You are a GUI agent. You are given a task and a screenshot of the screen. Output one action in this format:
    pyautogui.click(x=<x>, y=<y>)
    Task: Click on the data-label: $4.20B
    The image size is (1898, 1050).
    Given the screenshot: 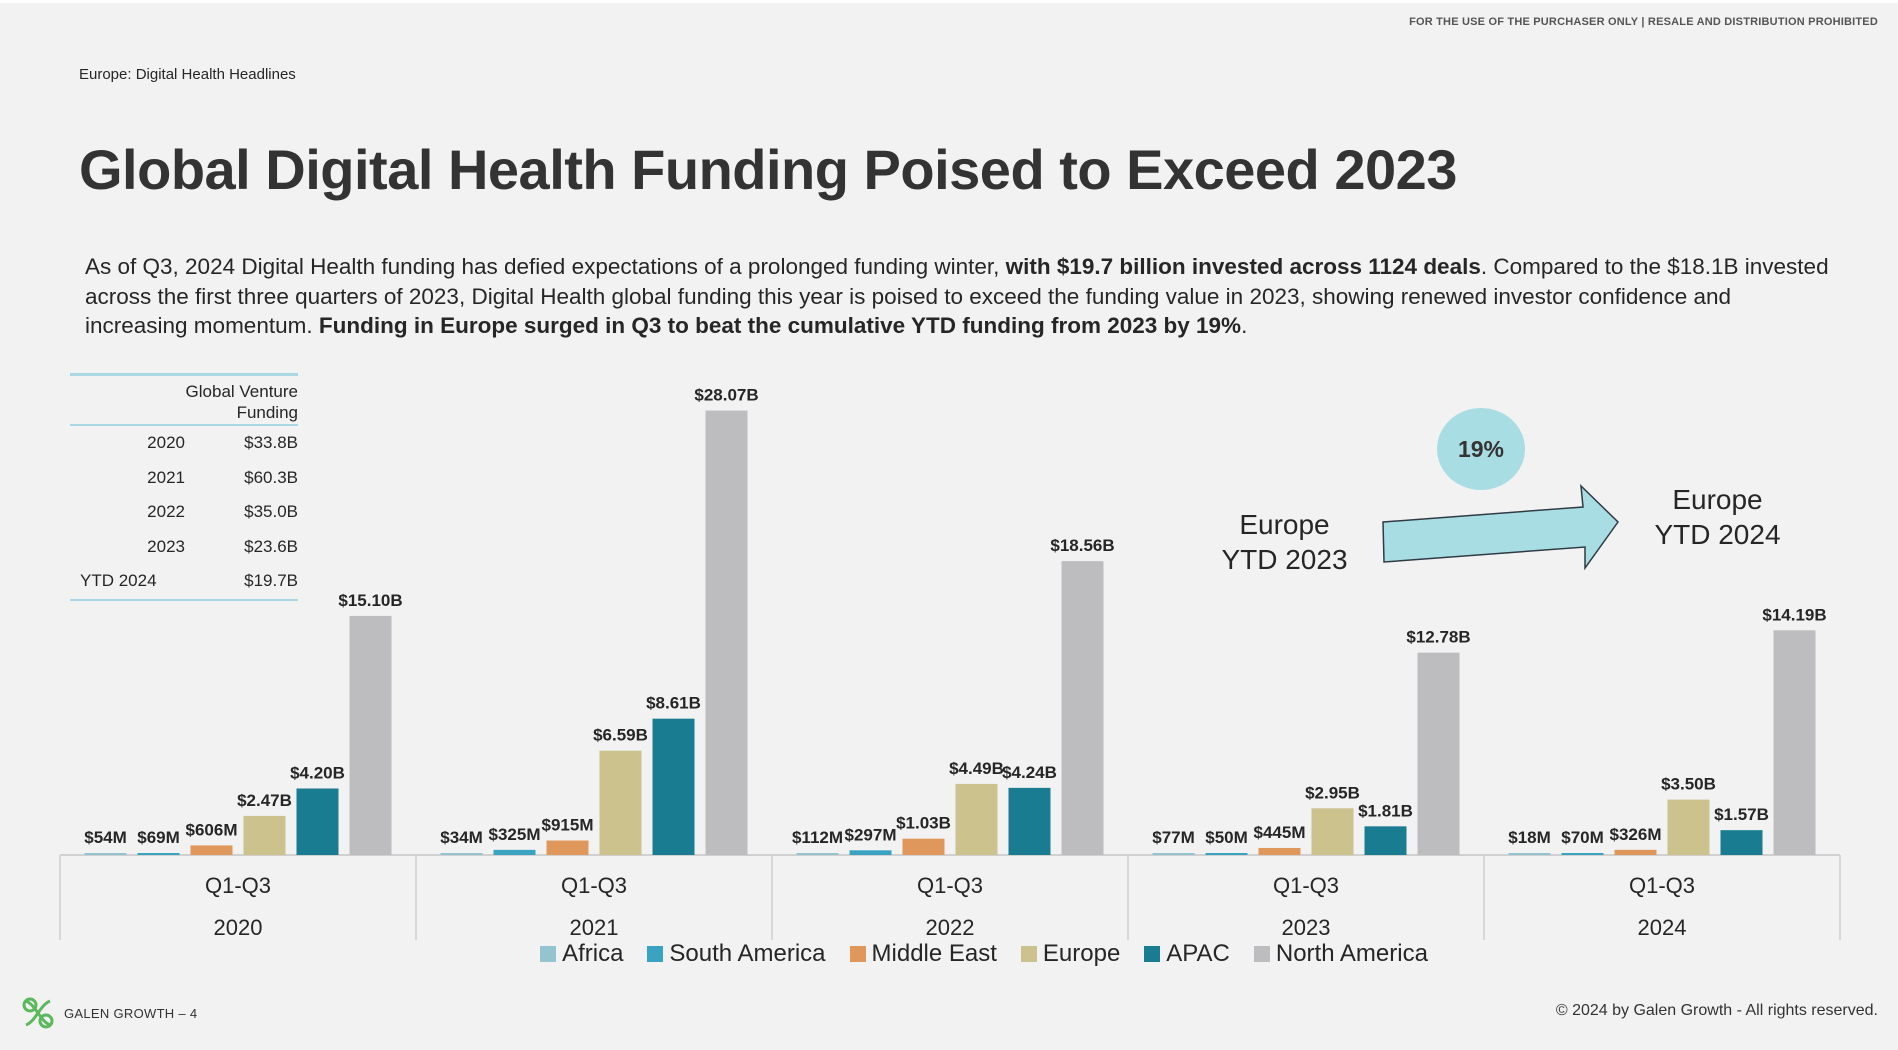 What is the action you would take?
    pyautogui.click(x=317, y=773)
    